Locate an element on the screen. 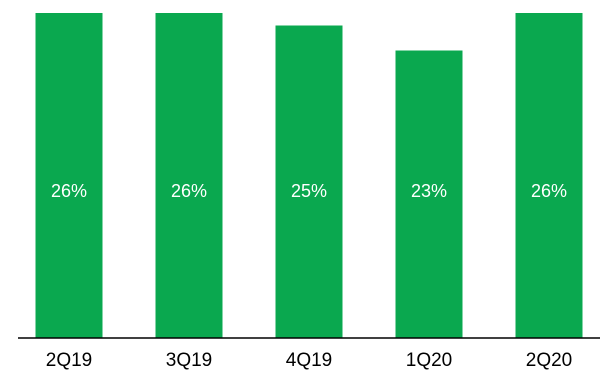 Image resolution: width=600 pixels, height=372 pixels. bar-2q20 is located at coordinates (549, 175).